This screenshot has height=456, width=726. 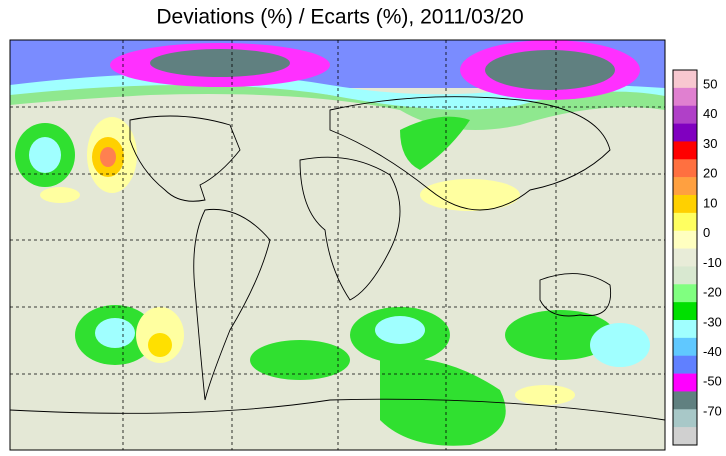 What do you see at coordinates (712, 381) in the screenshot?
I see `colorbar-label: -50` at bounding box center [712, 381].